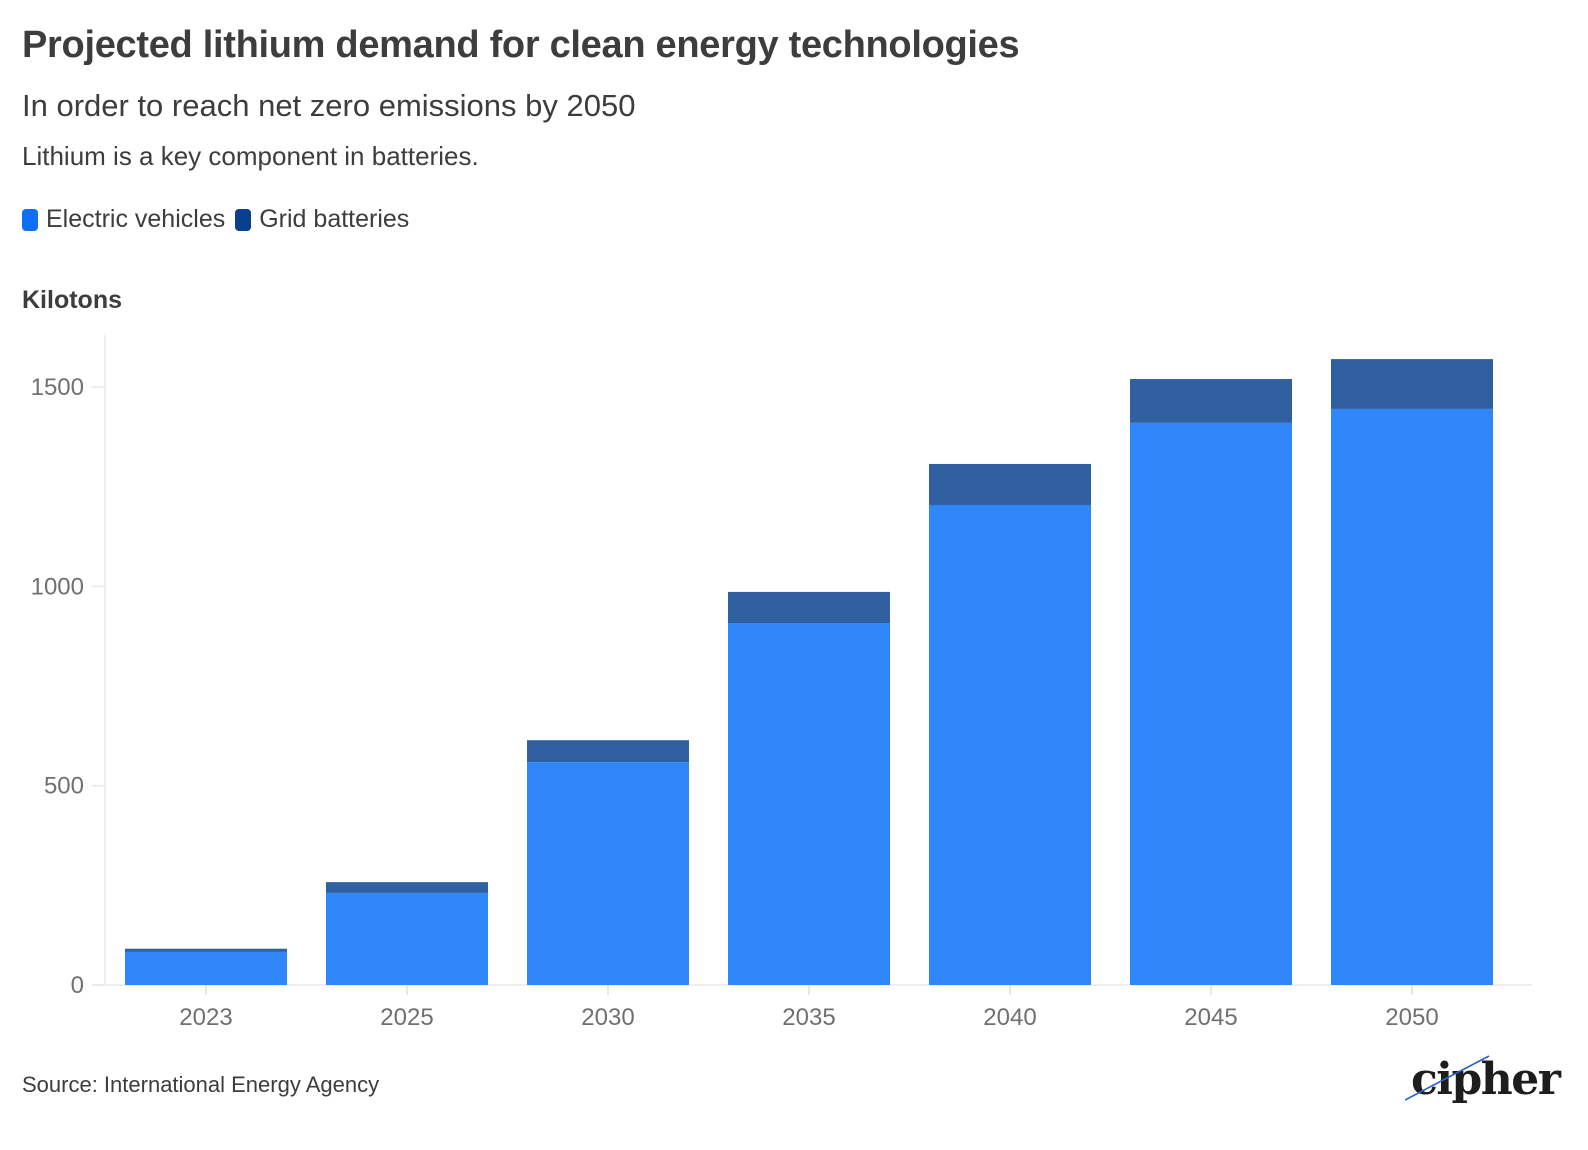 The height and width of the screenshot is (1150, 1588). What do you see at coordinates (809, 607) in the screenshot?
I see `bar-grid-batteries-2035` at bounding box center [809, 607].